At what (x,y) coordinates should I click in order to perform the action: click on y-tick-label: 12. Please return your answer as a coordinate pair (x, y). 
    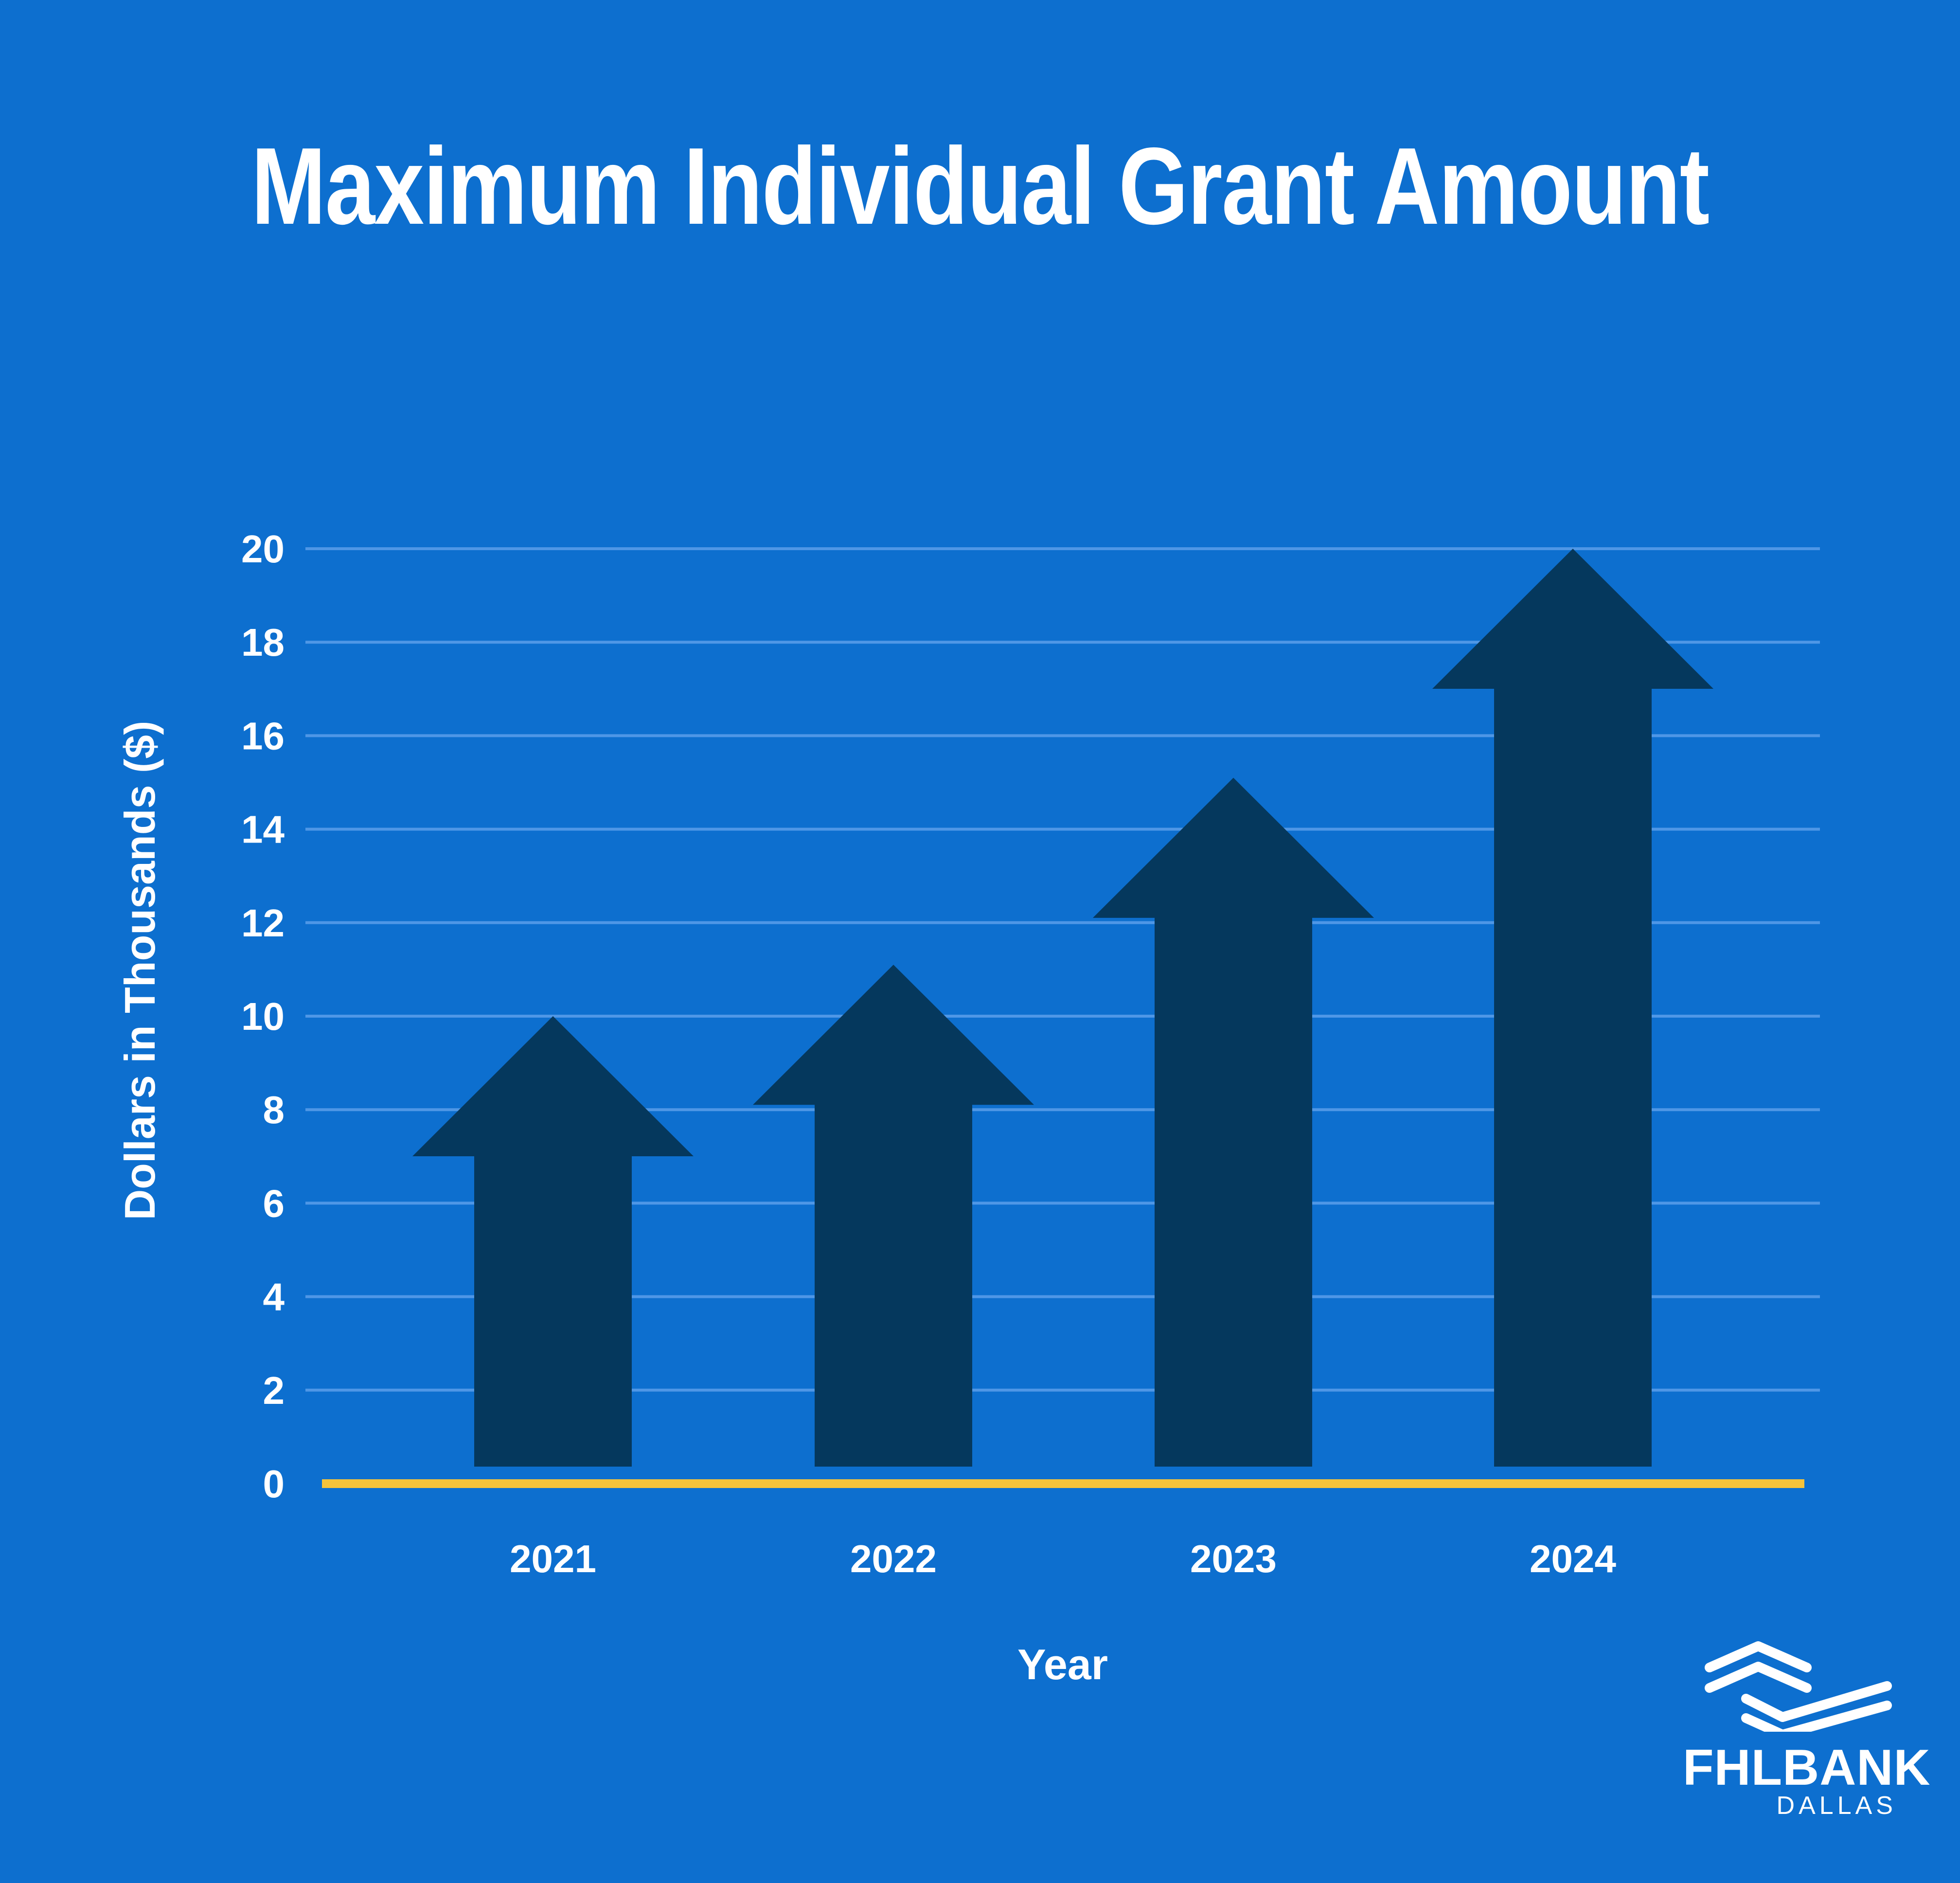
    Looking at the image, I should click on (263, 923).